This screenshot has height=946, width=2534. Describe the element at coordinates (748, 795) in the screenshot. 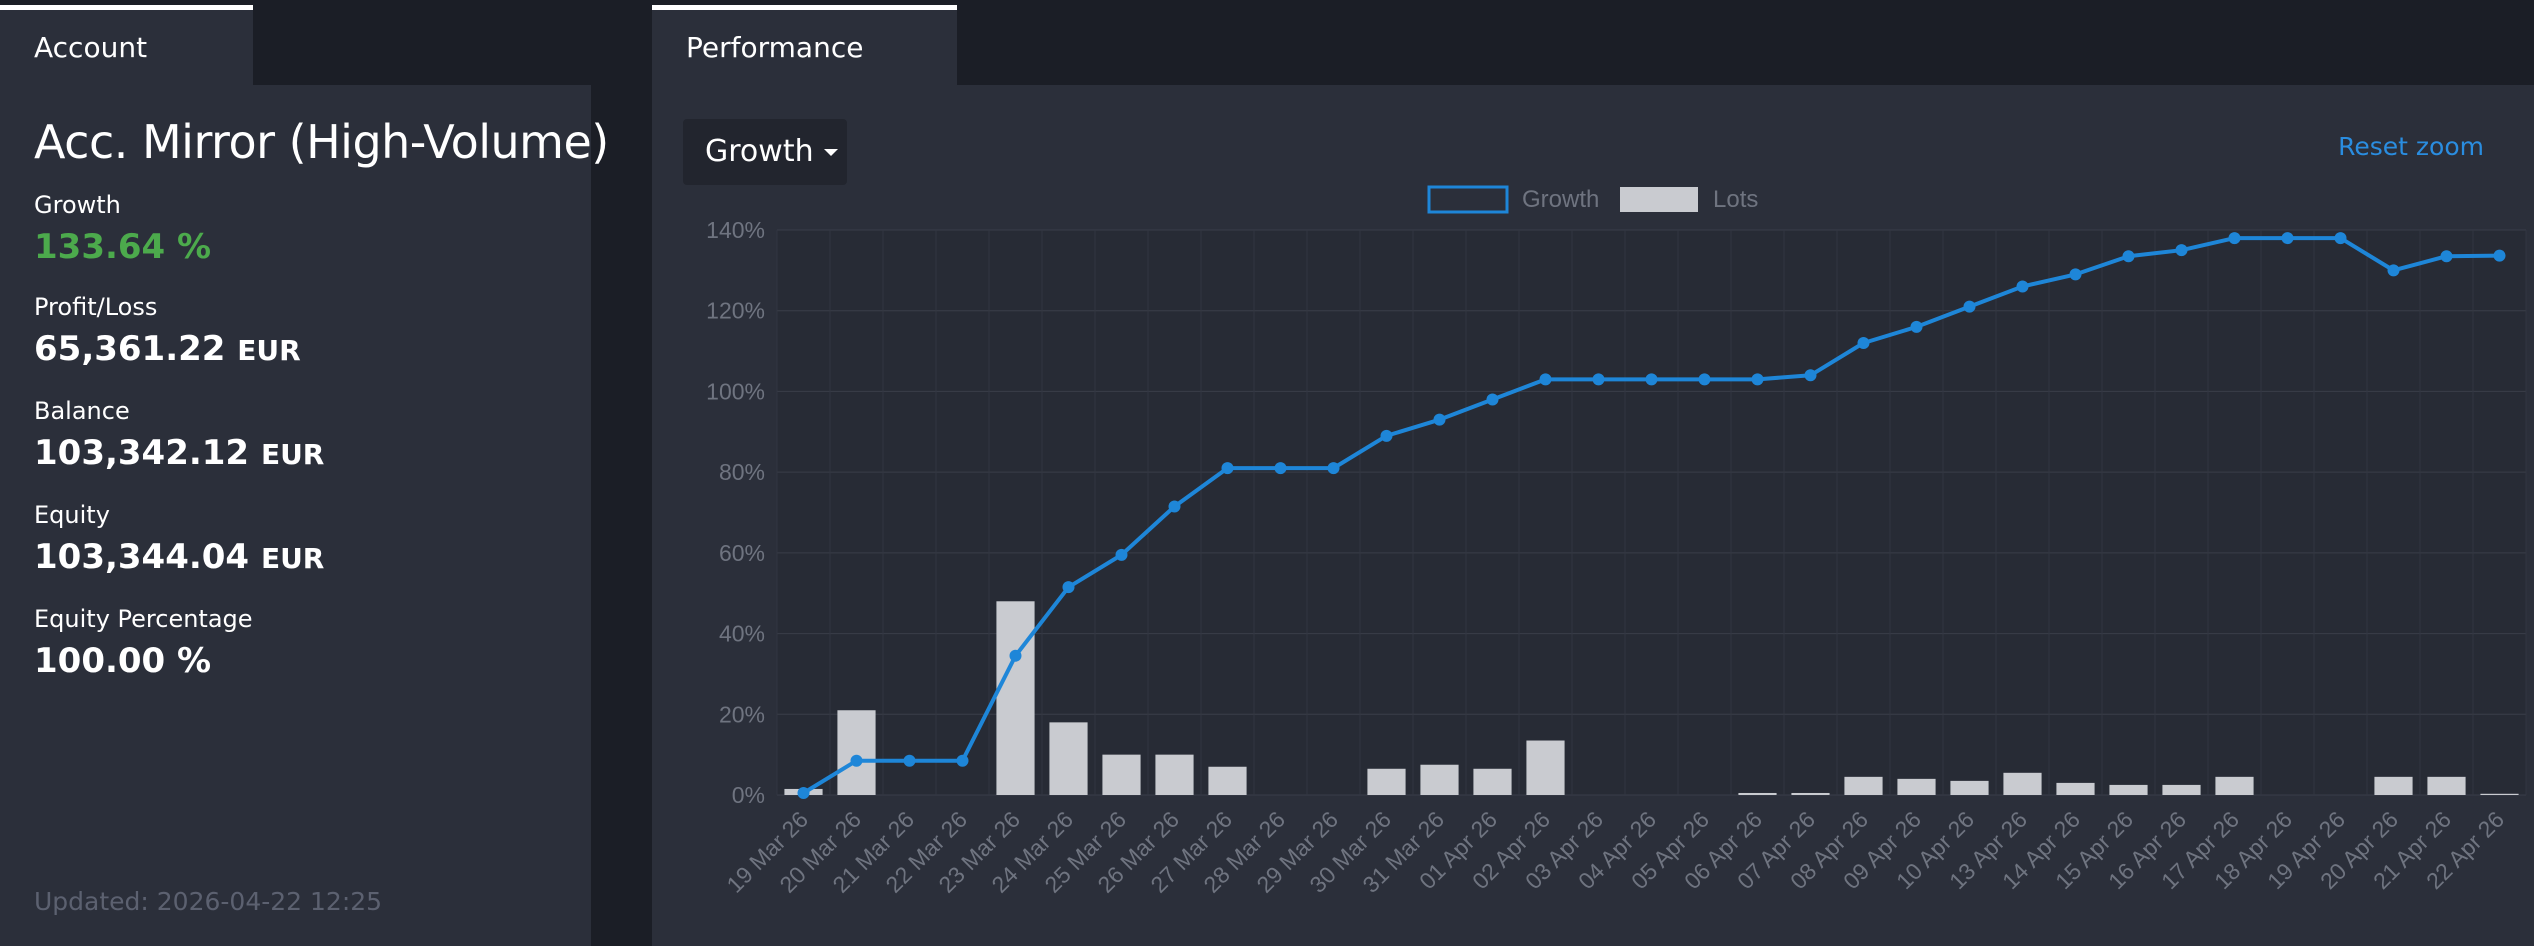

I see `y-tick-label: 0%` at that location.